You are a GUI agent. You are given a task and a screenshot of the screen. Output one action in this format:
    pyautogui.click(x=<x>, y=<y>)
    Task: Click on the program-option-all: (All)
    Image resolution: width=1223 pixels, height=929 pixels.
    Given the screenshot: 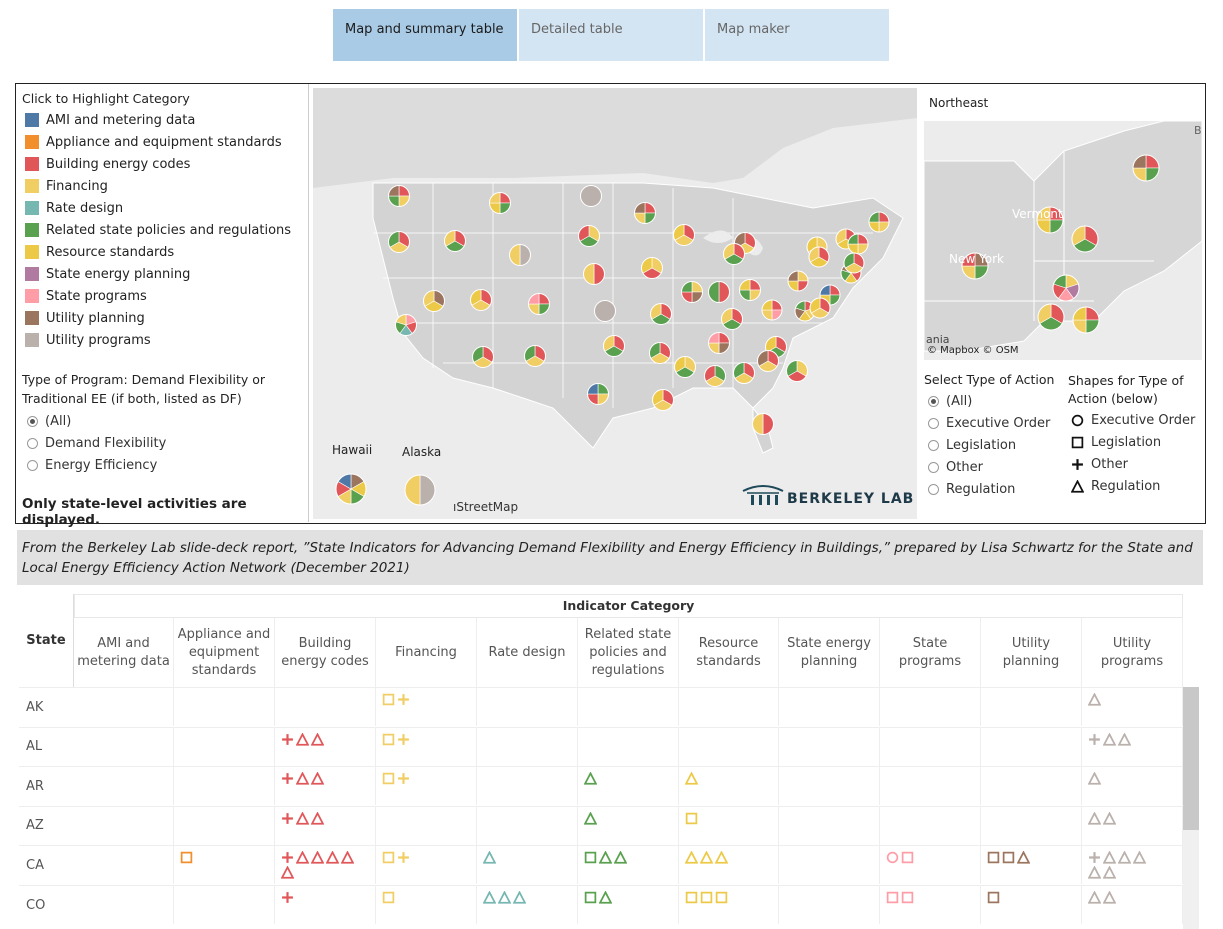 What is the action you would take?
    pyautogui.click(x=49, y=421)
    